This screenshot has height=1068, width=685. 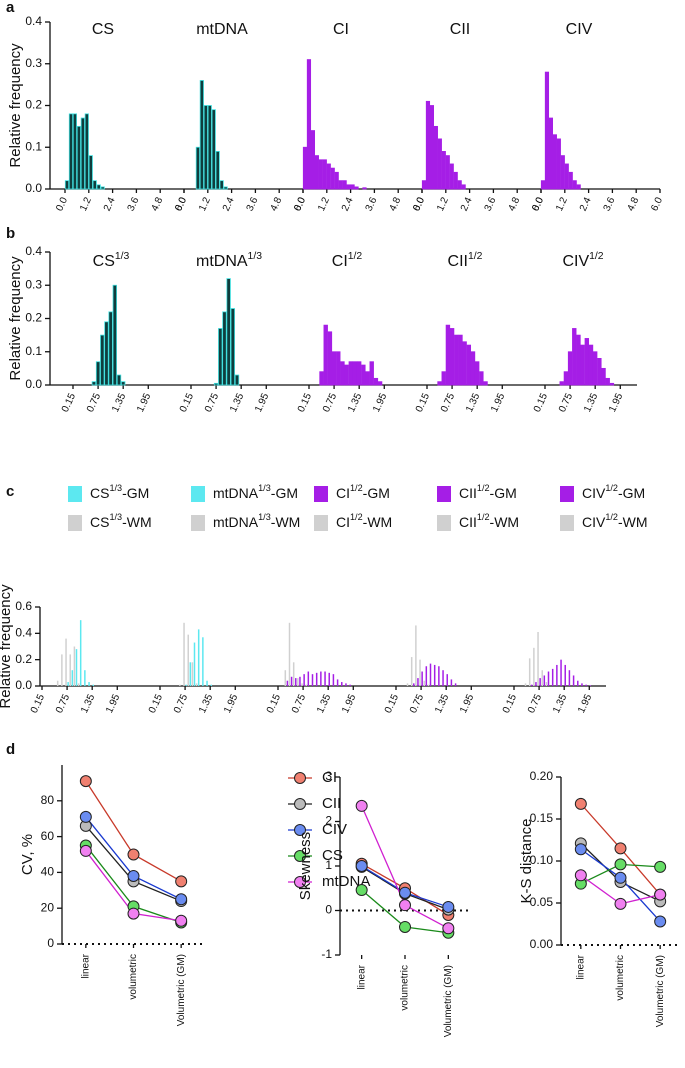 I want to click on legend-label: CS, so click(x=332, y=855).